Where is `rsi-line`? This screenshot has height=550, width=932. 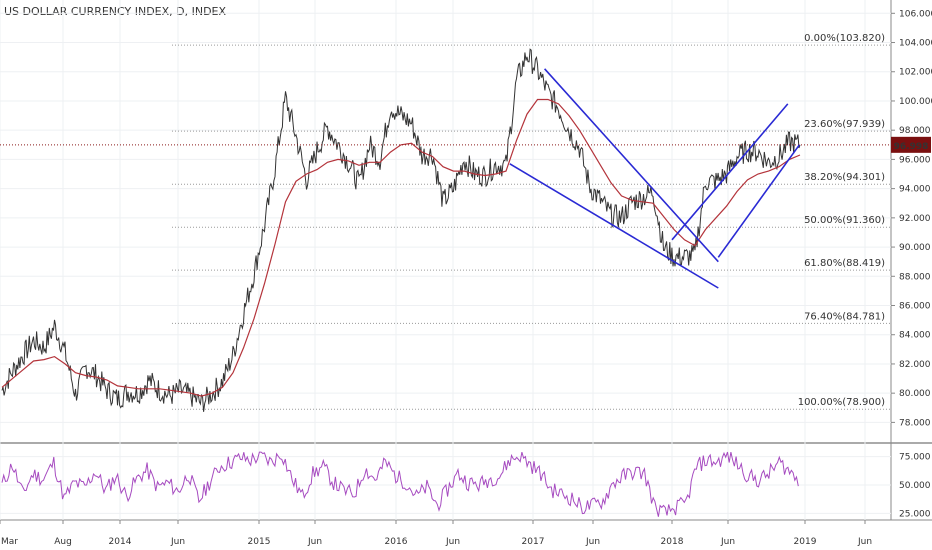
rsi-line is located at coordinates (400, 484).